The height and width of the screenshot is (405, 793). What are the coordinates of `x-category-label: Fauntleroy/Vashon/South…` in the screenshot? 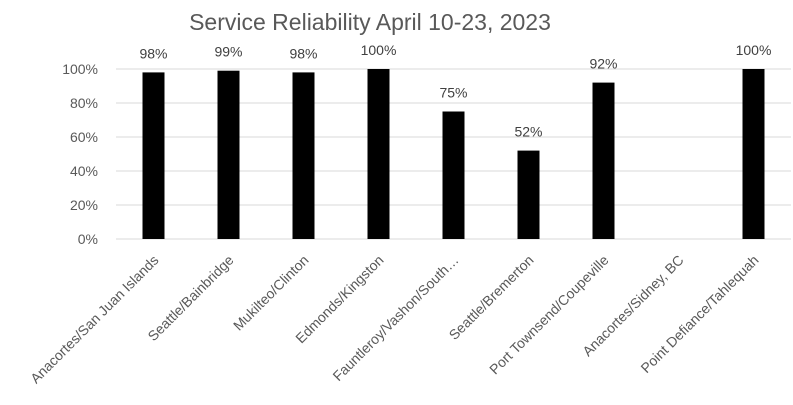 It's located at (395, 318).